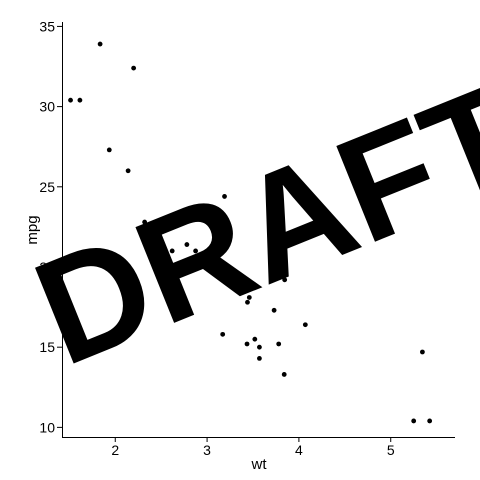 This screenshot has width=480, height=480. What do you see at coordinates (47, 267) in the screenshot?
I see `y-tick-label: 20` at bounding box center [47, 267].